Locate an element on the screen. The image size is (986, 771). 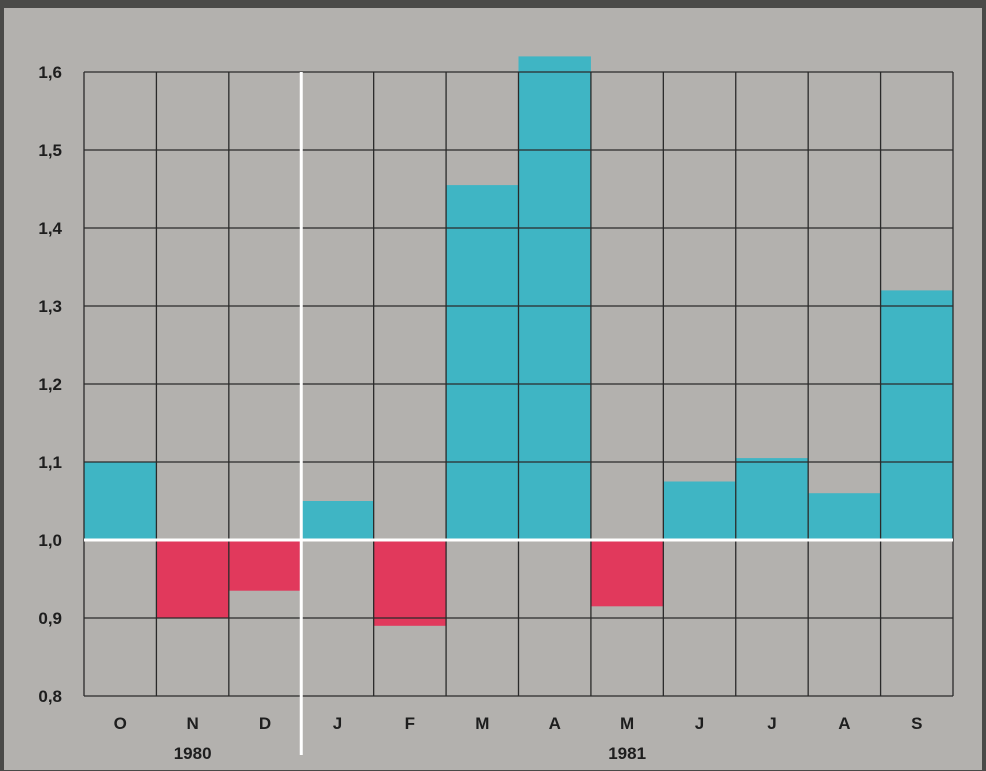
y-tick-label: 1,3 is located at coordinates (50, 306).